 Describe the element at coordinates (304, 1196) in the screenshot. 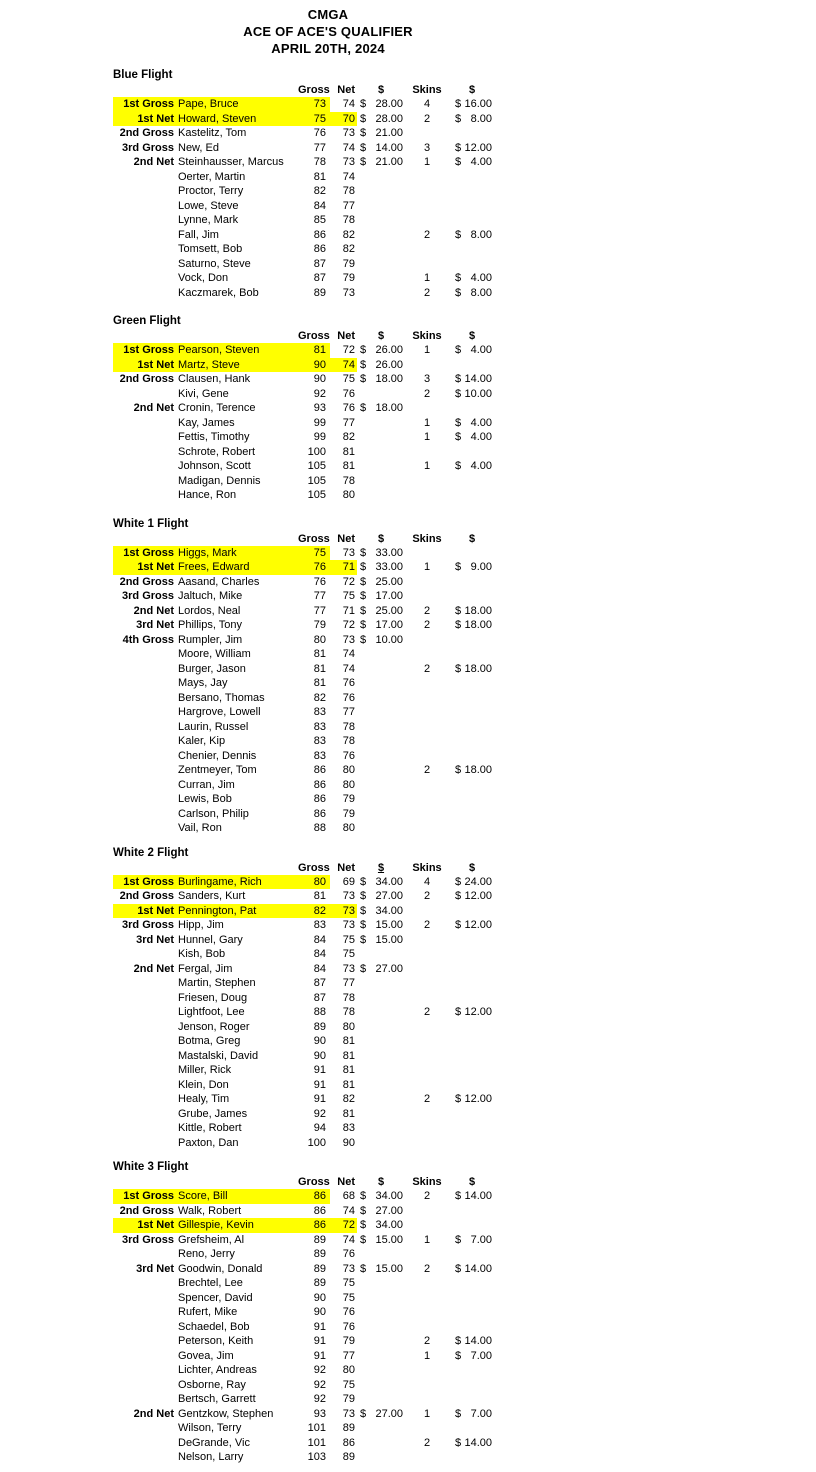

I see `player-row: 1st Gross Score, Bill 86 68 $34.00 2 $14.00` at that location.